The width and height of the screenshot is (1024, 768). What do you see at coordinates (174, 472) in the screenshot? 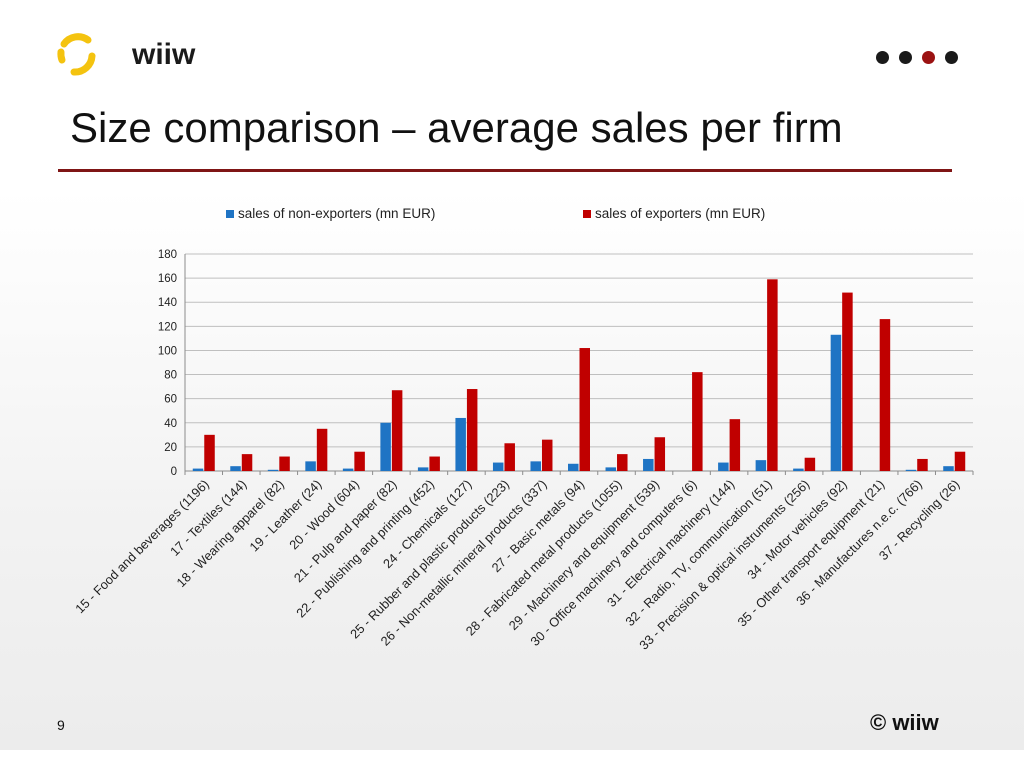
I see `y-tick-label: 0` at bounding box center [174, 472].